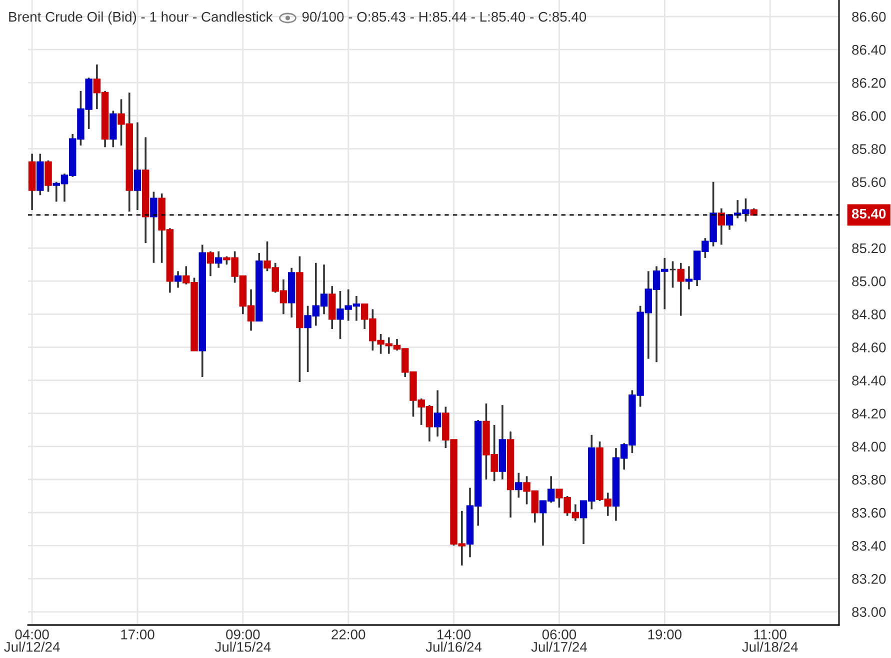 The image size is (891, 658). Describe the element at coordinates (869, 149) in the screenshot. I see `y-tick-label: 85.80` at that location.